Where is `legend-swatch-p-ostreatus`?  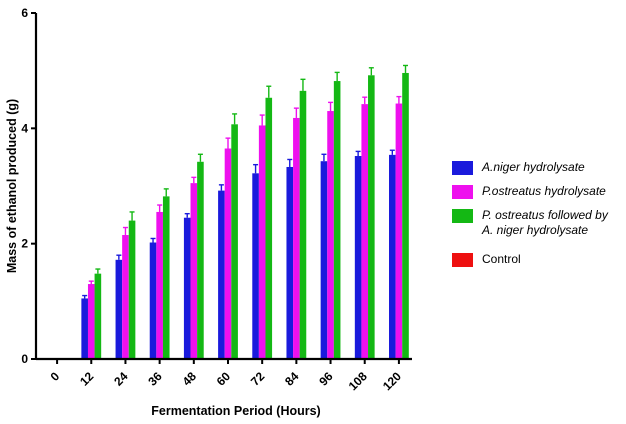 legend-swatch-p-ostreatus is located at coordinates (462, 192).